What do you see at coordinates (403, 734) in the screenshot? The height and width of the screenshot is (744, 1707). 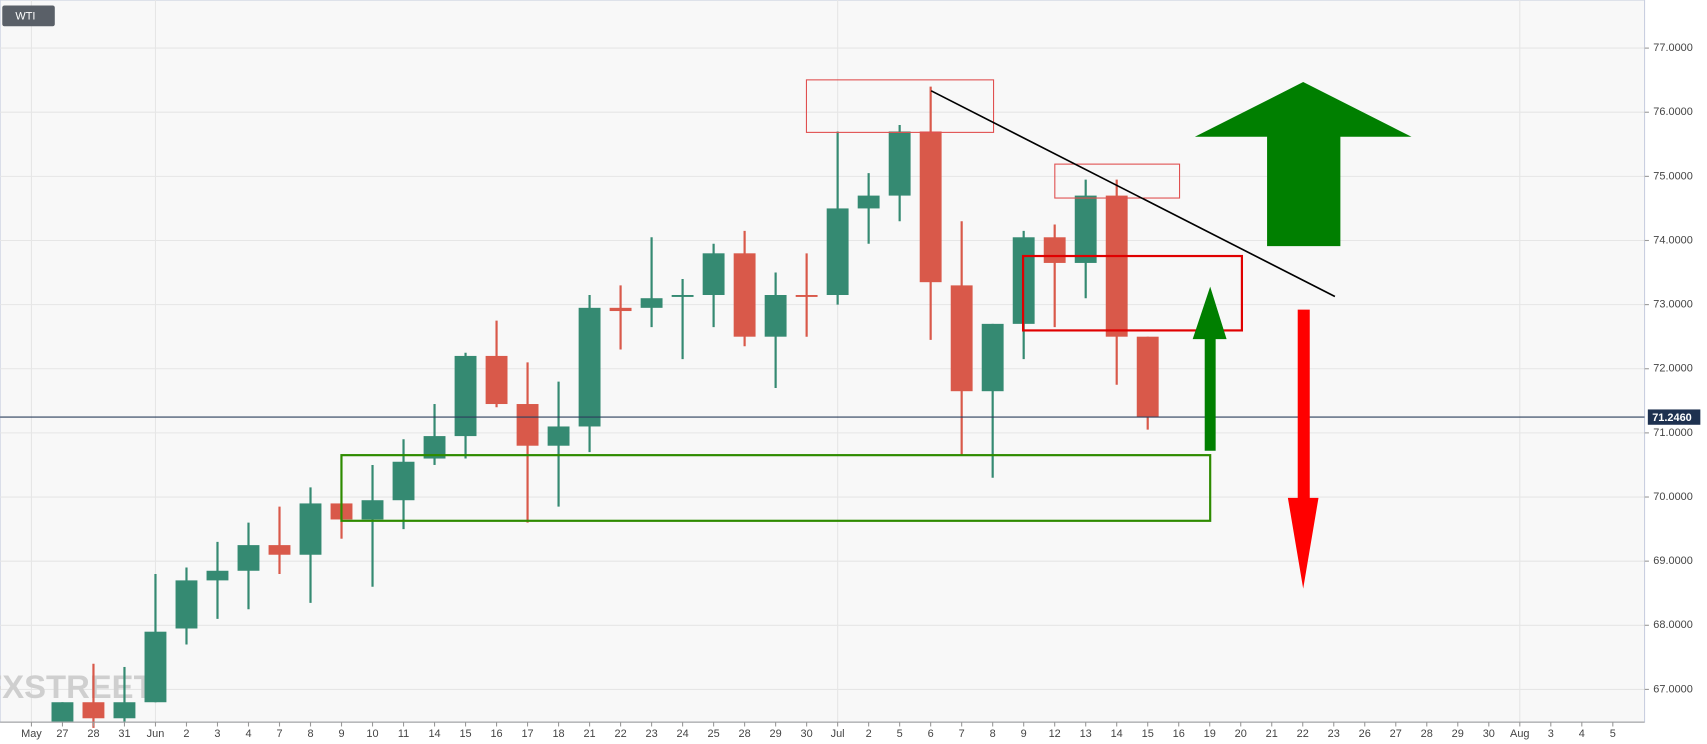 I see `x-tick-label: 11` at bounding box center [403, 734].